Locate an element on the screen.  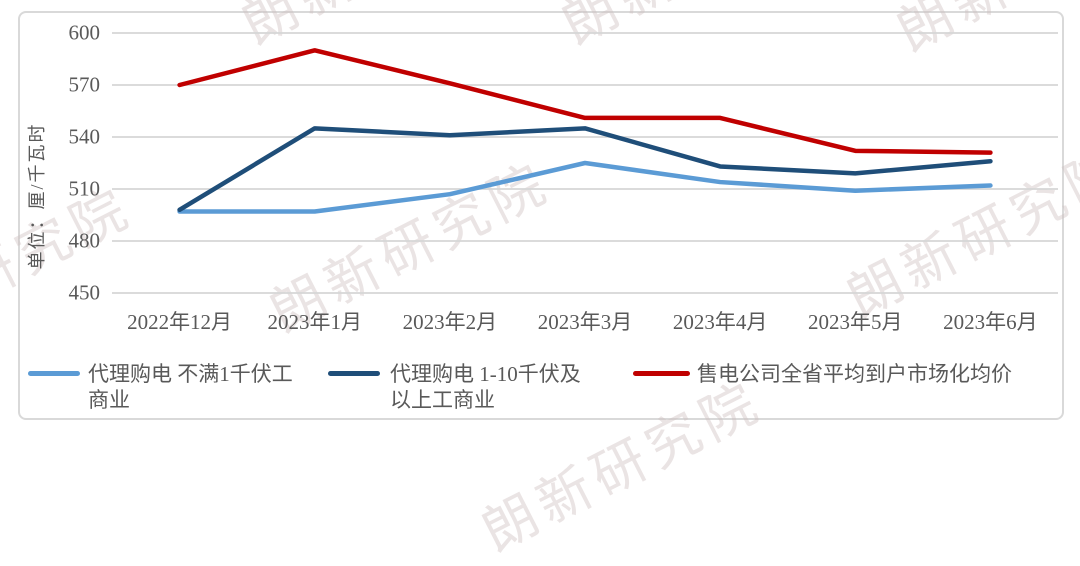
legend-label-line: 商业 is located at coordinates (109, 400).